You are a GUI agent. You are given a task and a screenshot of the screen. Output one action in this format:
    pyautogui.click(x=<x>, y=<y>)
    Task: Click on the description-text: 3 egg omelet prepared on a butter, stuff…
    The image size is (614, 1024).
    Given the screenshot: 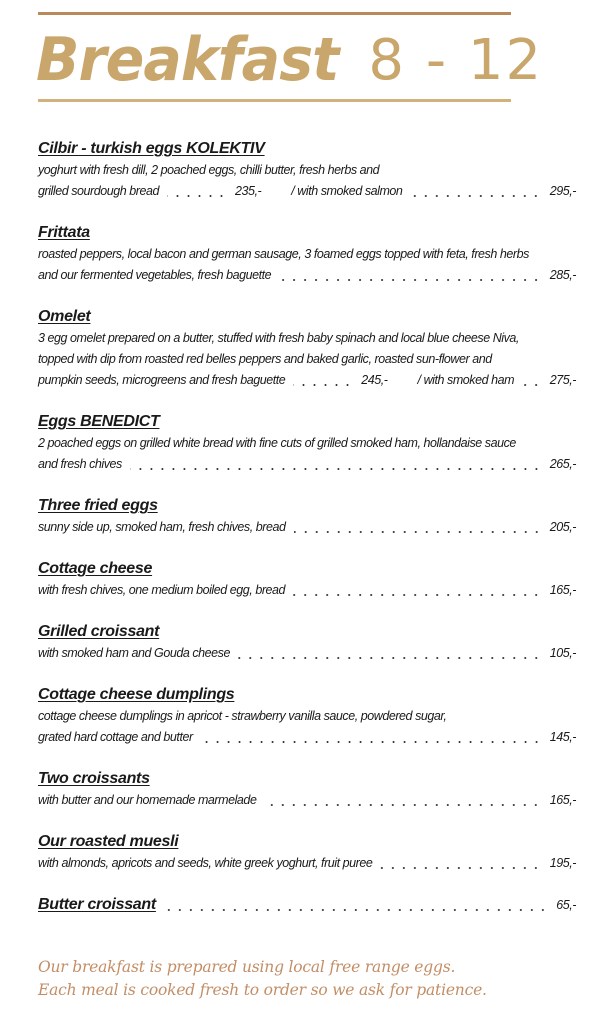 What is the action you would take?
    pyautogui.click(x=278, y=338)
    